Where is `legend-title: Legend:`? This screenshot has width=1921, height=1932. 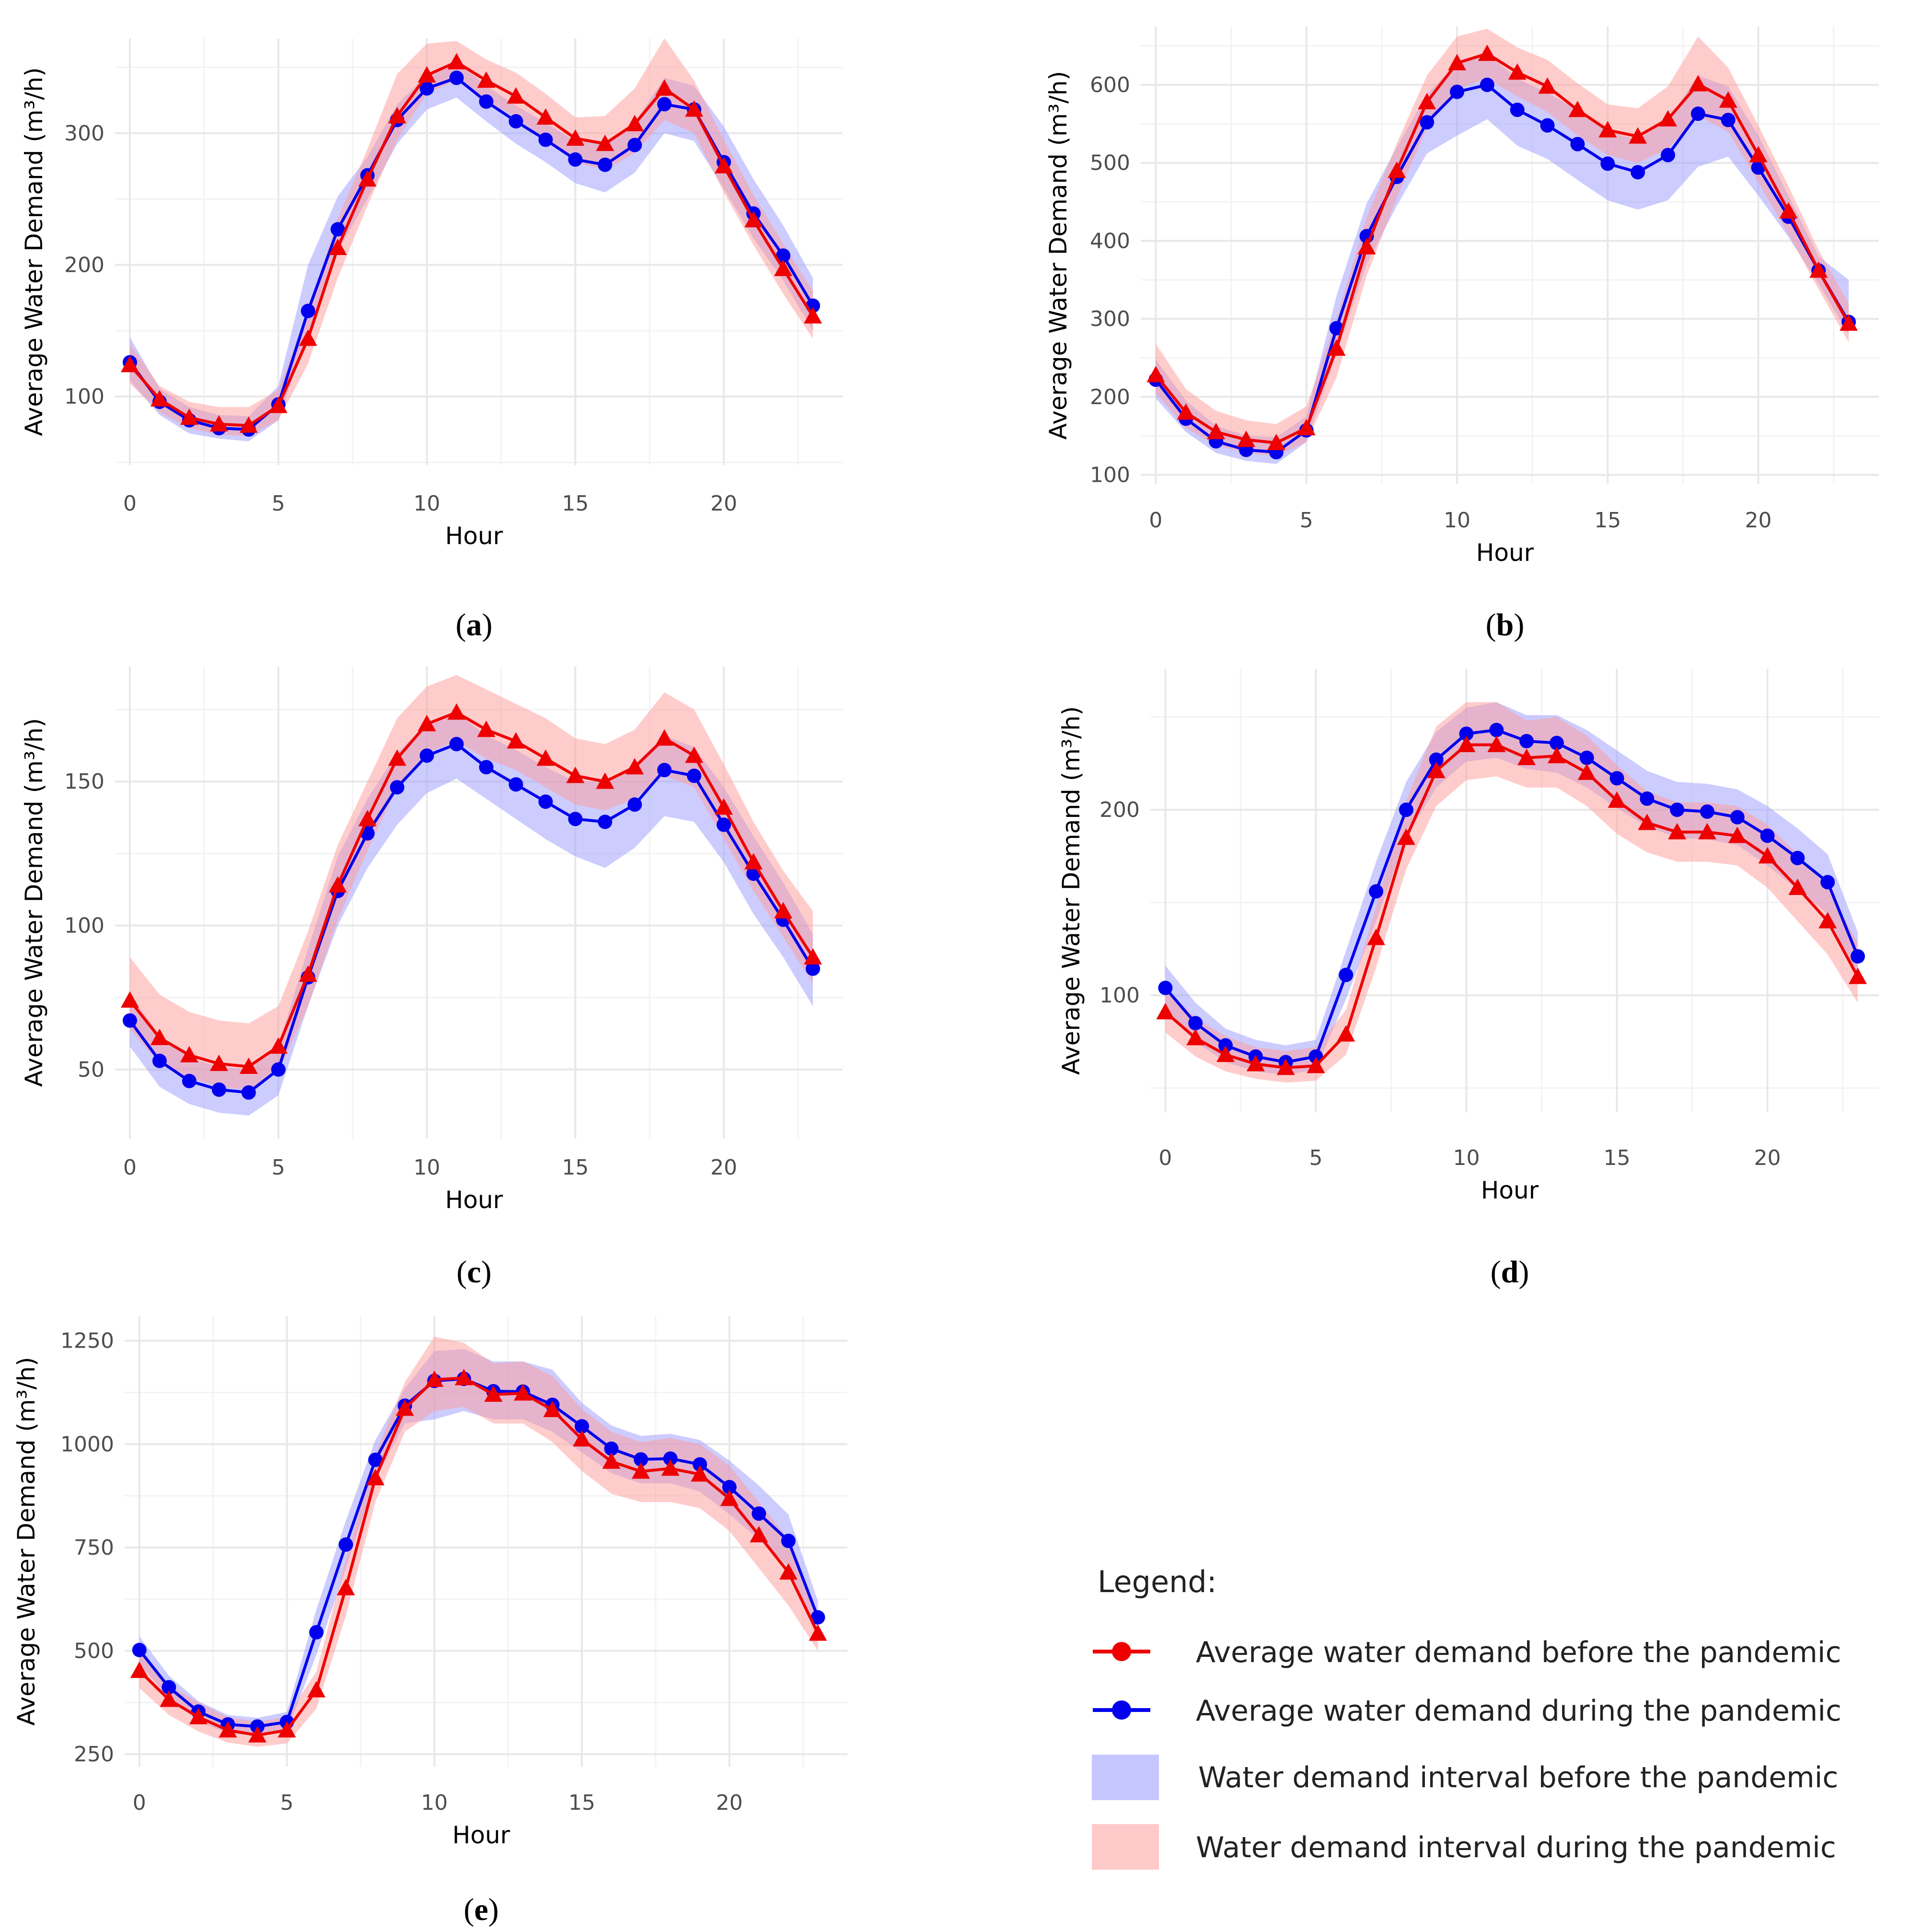 legend-title: Legend: is located at coordinates (1157, 1581).